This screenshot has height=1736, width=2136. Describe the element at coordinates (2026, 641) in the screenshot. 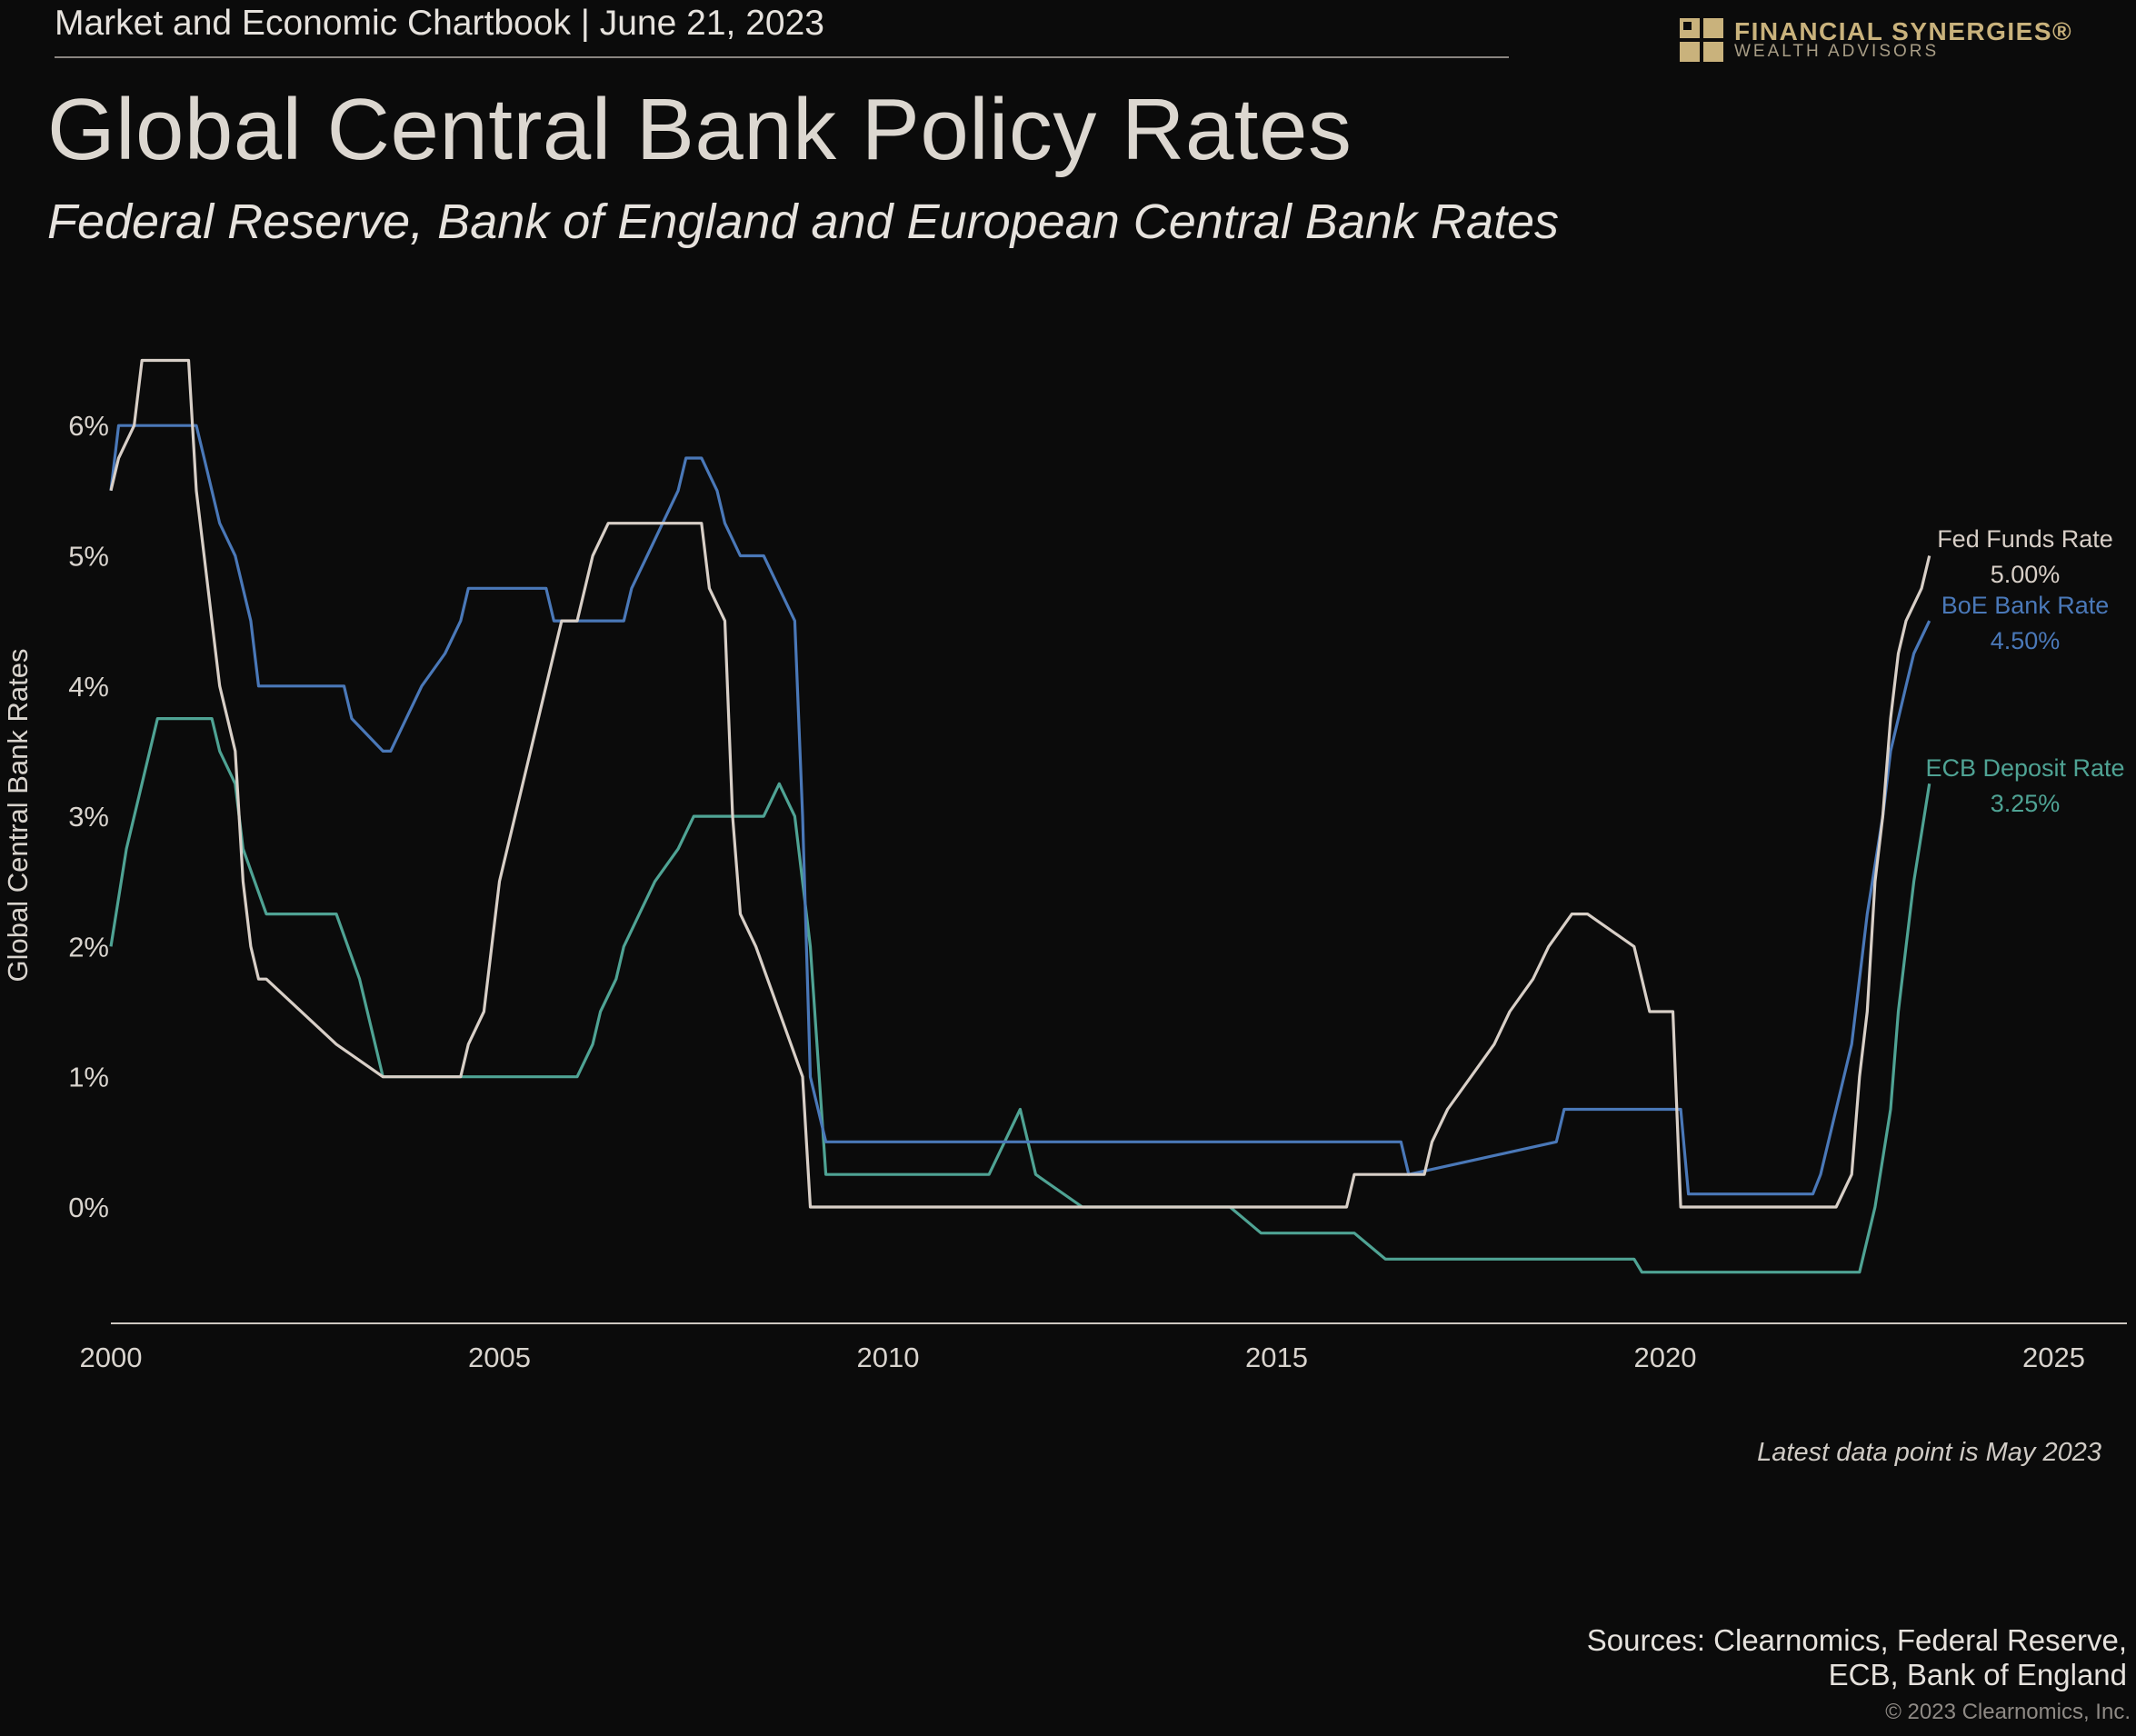

I see `series-value-boe-bank-rate: 4.50%` at that location.